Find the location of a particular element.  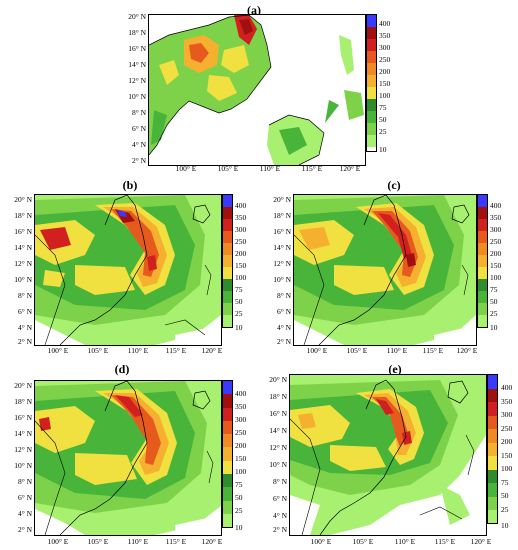

map-d is located at coordinates (128, 458).